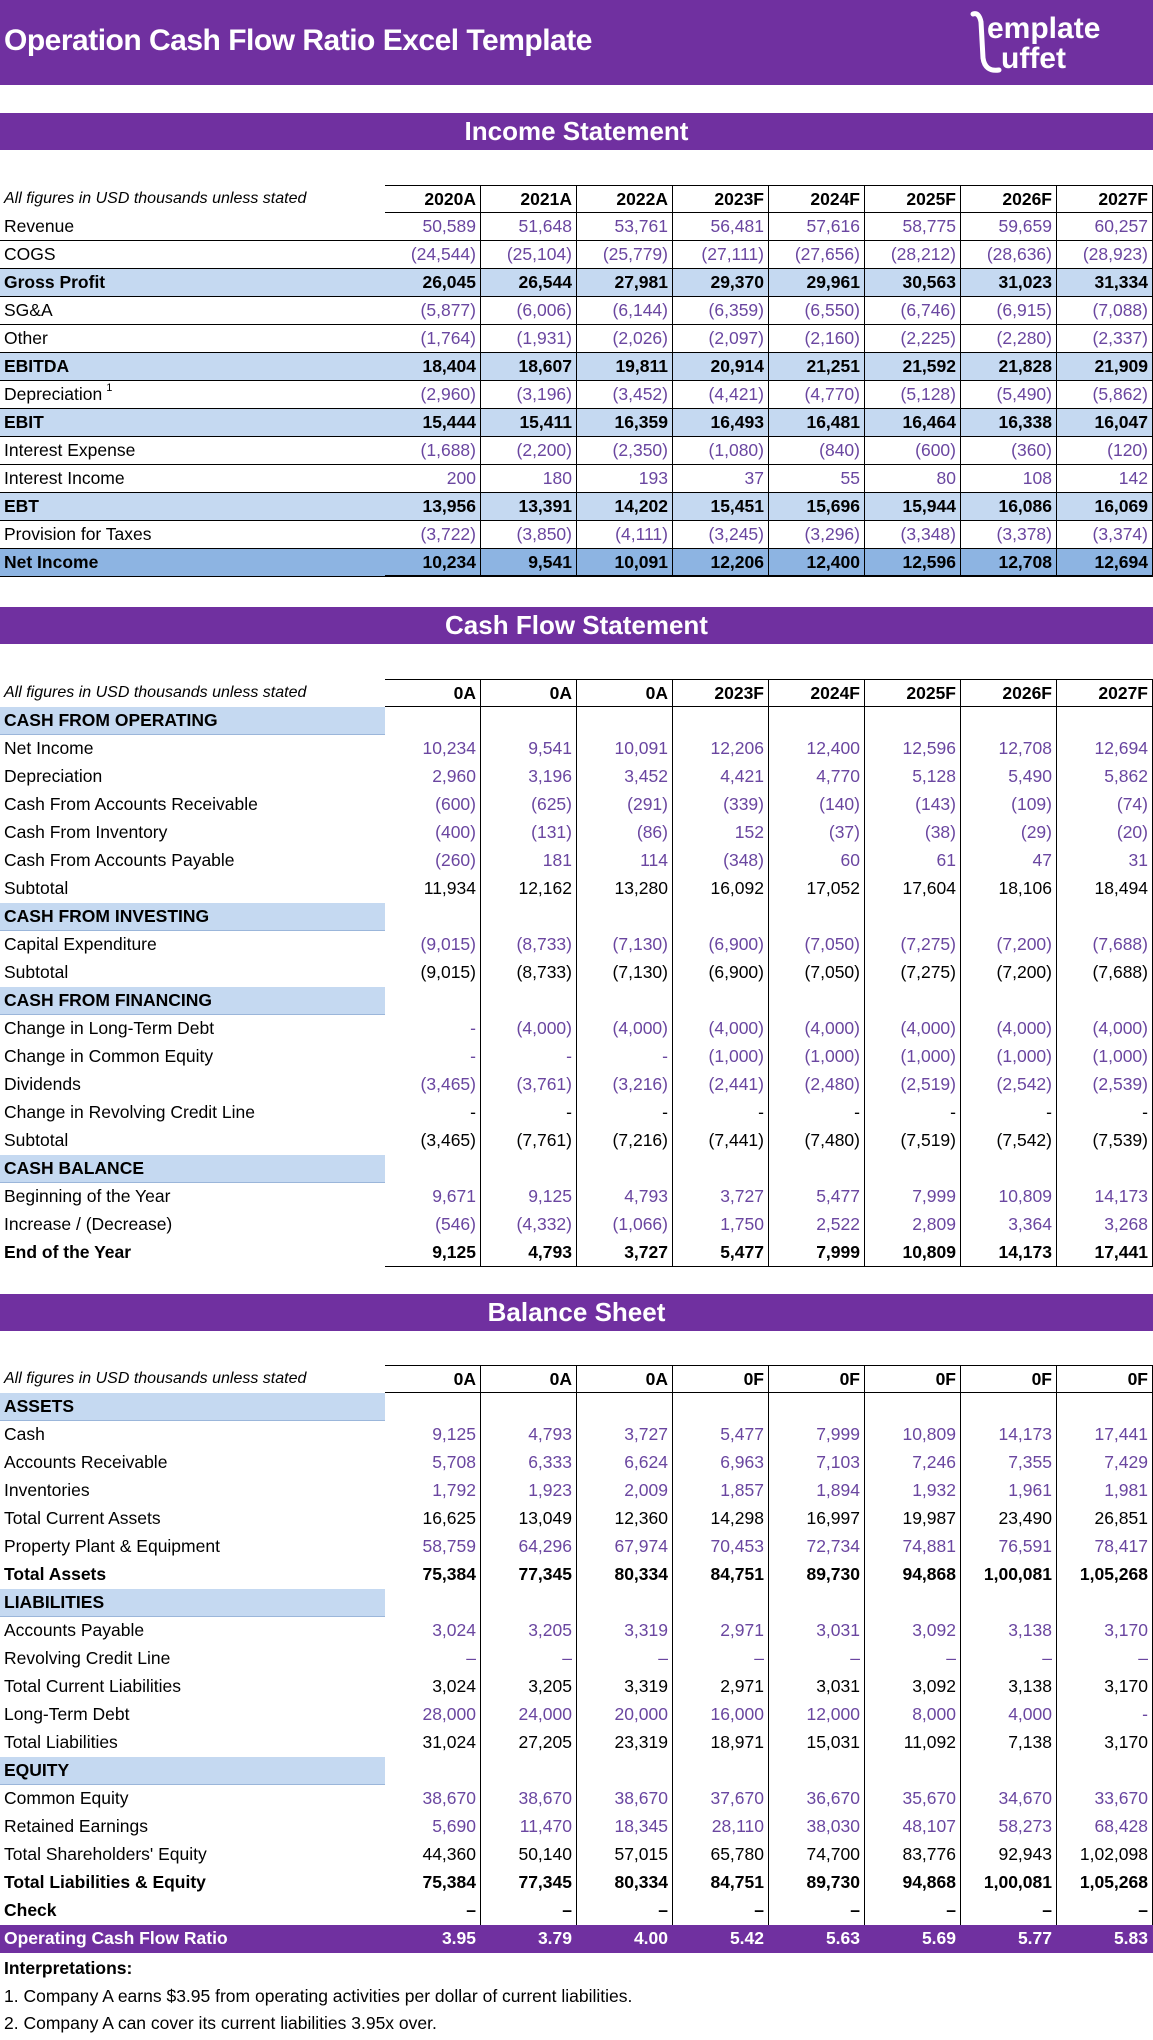 Image resolution: width=1153 pixels, height=2040 pixels. What do you see at coordinates (817, 1687) in the screenshot?
I see `value-cell: 3,031` at bounding box center [817, 1687].